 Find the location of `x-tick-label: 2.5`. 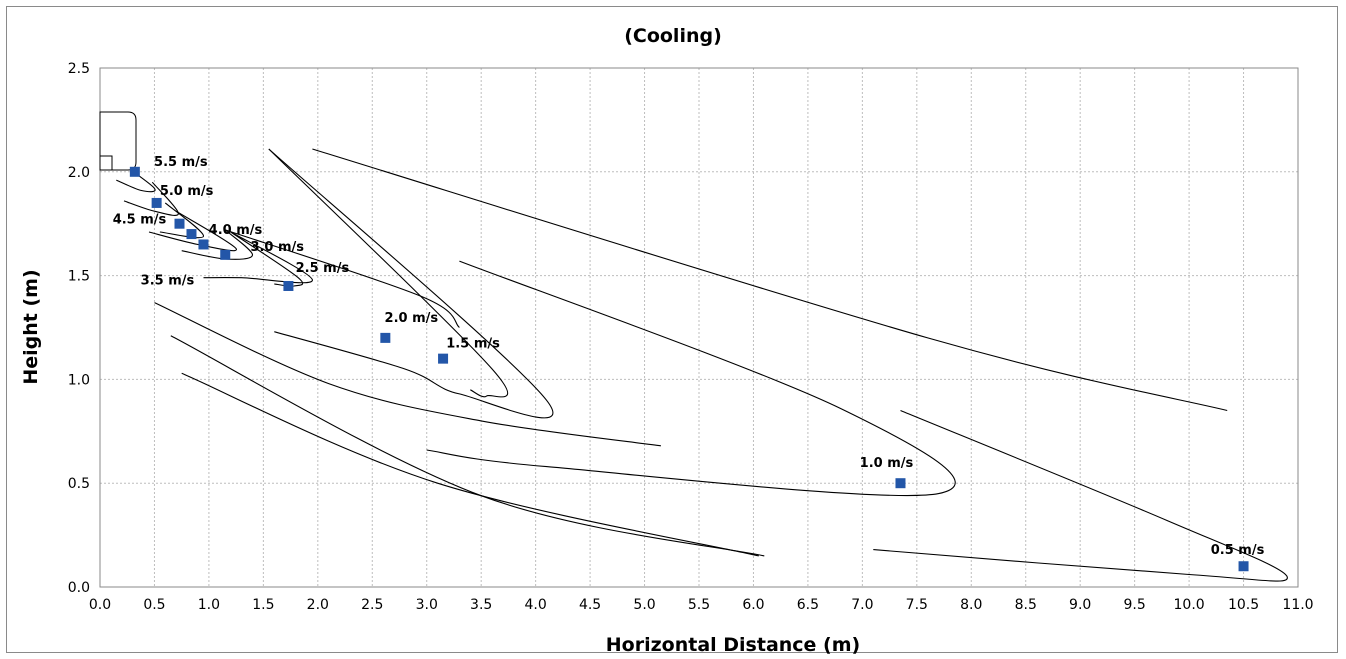

x-tick-label: 2.5 is located at coordinates (372, 605).